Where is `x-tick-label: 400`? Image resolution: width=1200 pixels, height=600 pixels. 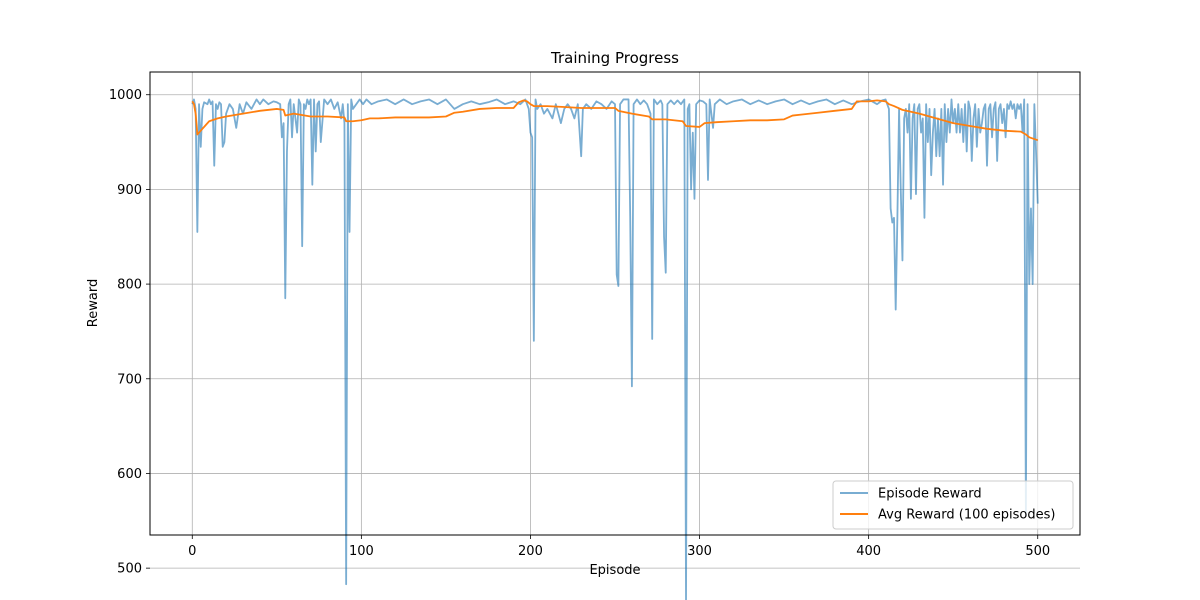 x-tick-label: 400 is located at coordinates (868, 551).